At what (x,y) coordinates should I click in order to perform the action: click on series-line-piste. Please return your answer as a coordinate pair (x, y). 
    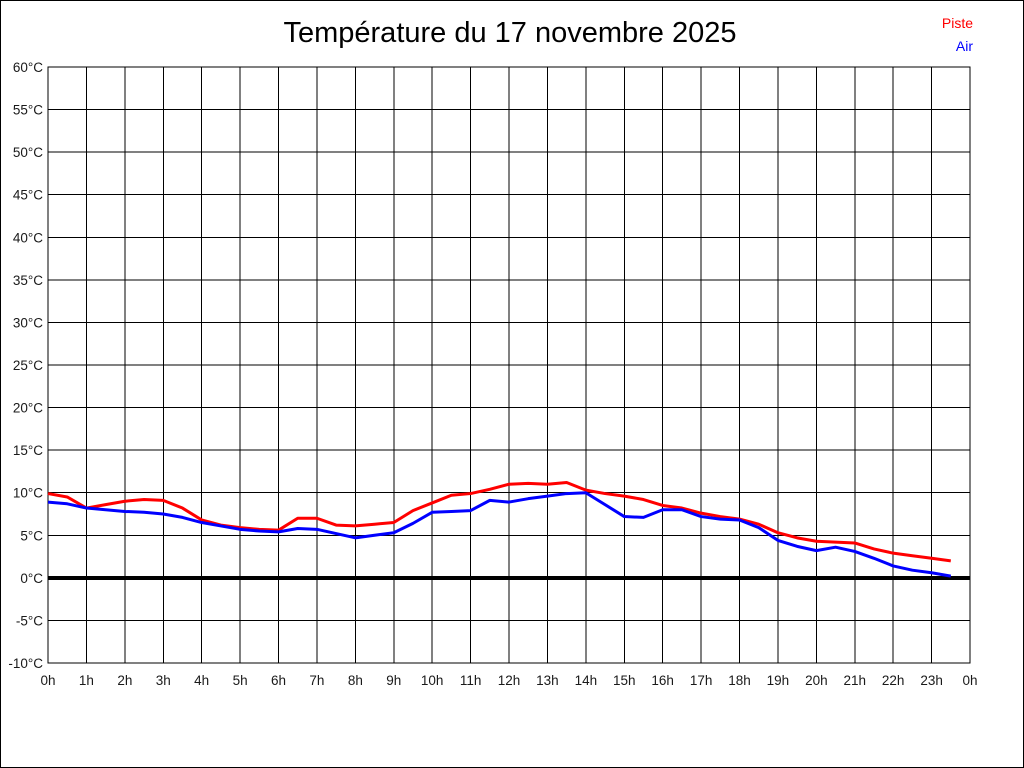
    Looking at the image, I should click on (499, 521).